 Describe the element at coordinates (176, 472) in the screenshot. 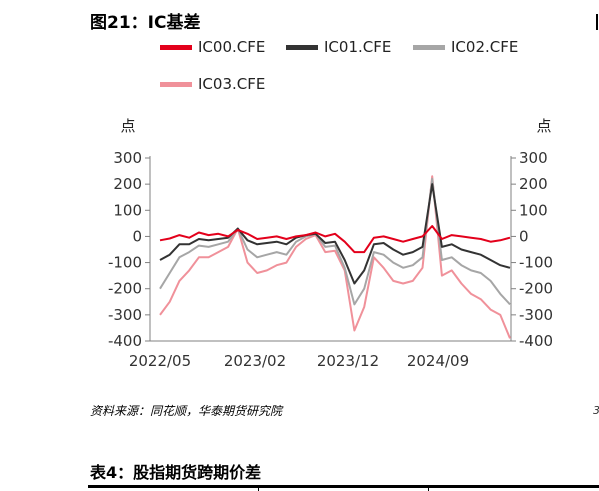

I see `table-title: 表4：股指期货跨期价差` at that location.